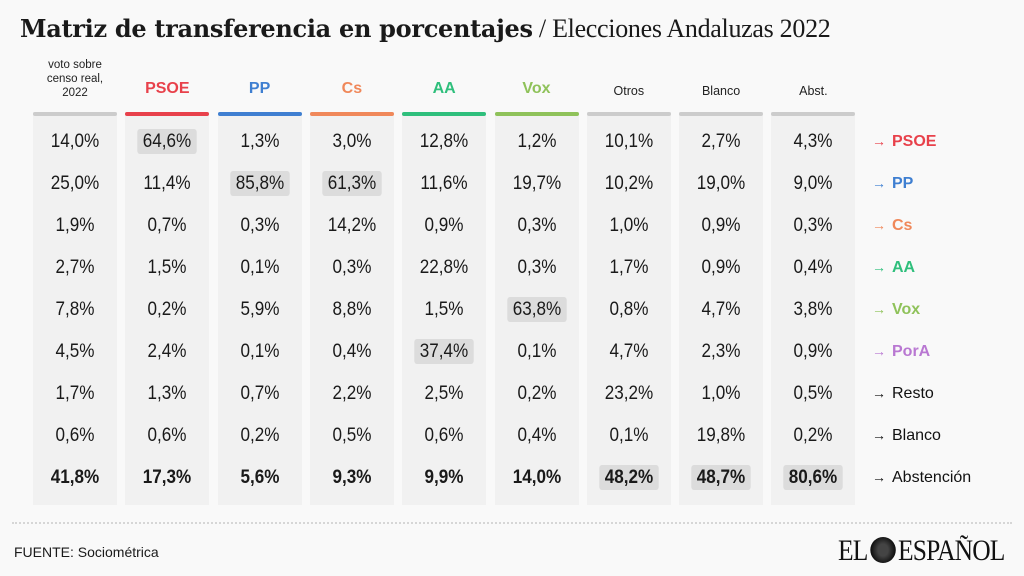  Describe the element at coordinates (721, 478) in the screenshot. I see `table-cell: 48,7%` at that location.